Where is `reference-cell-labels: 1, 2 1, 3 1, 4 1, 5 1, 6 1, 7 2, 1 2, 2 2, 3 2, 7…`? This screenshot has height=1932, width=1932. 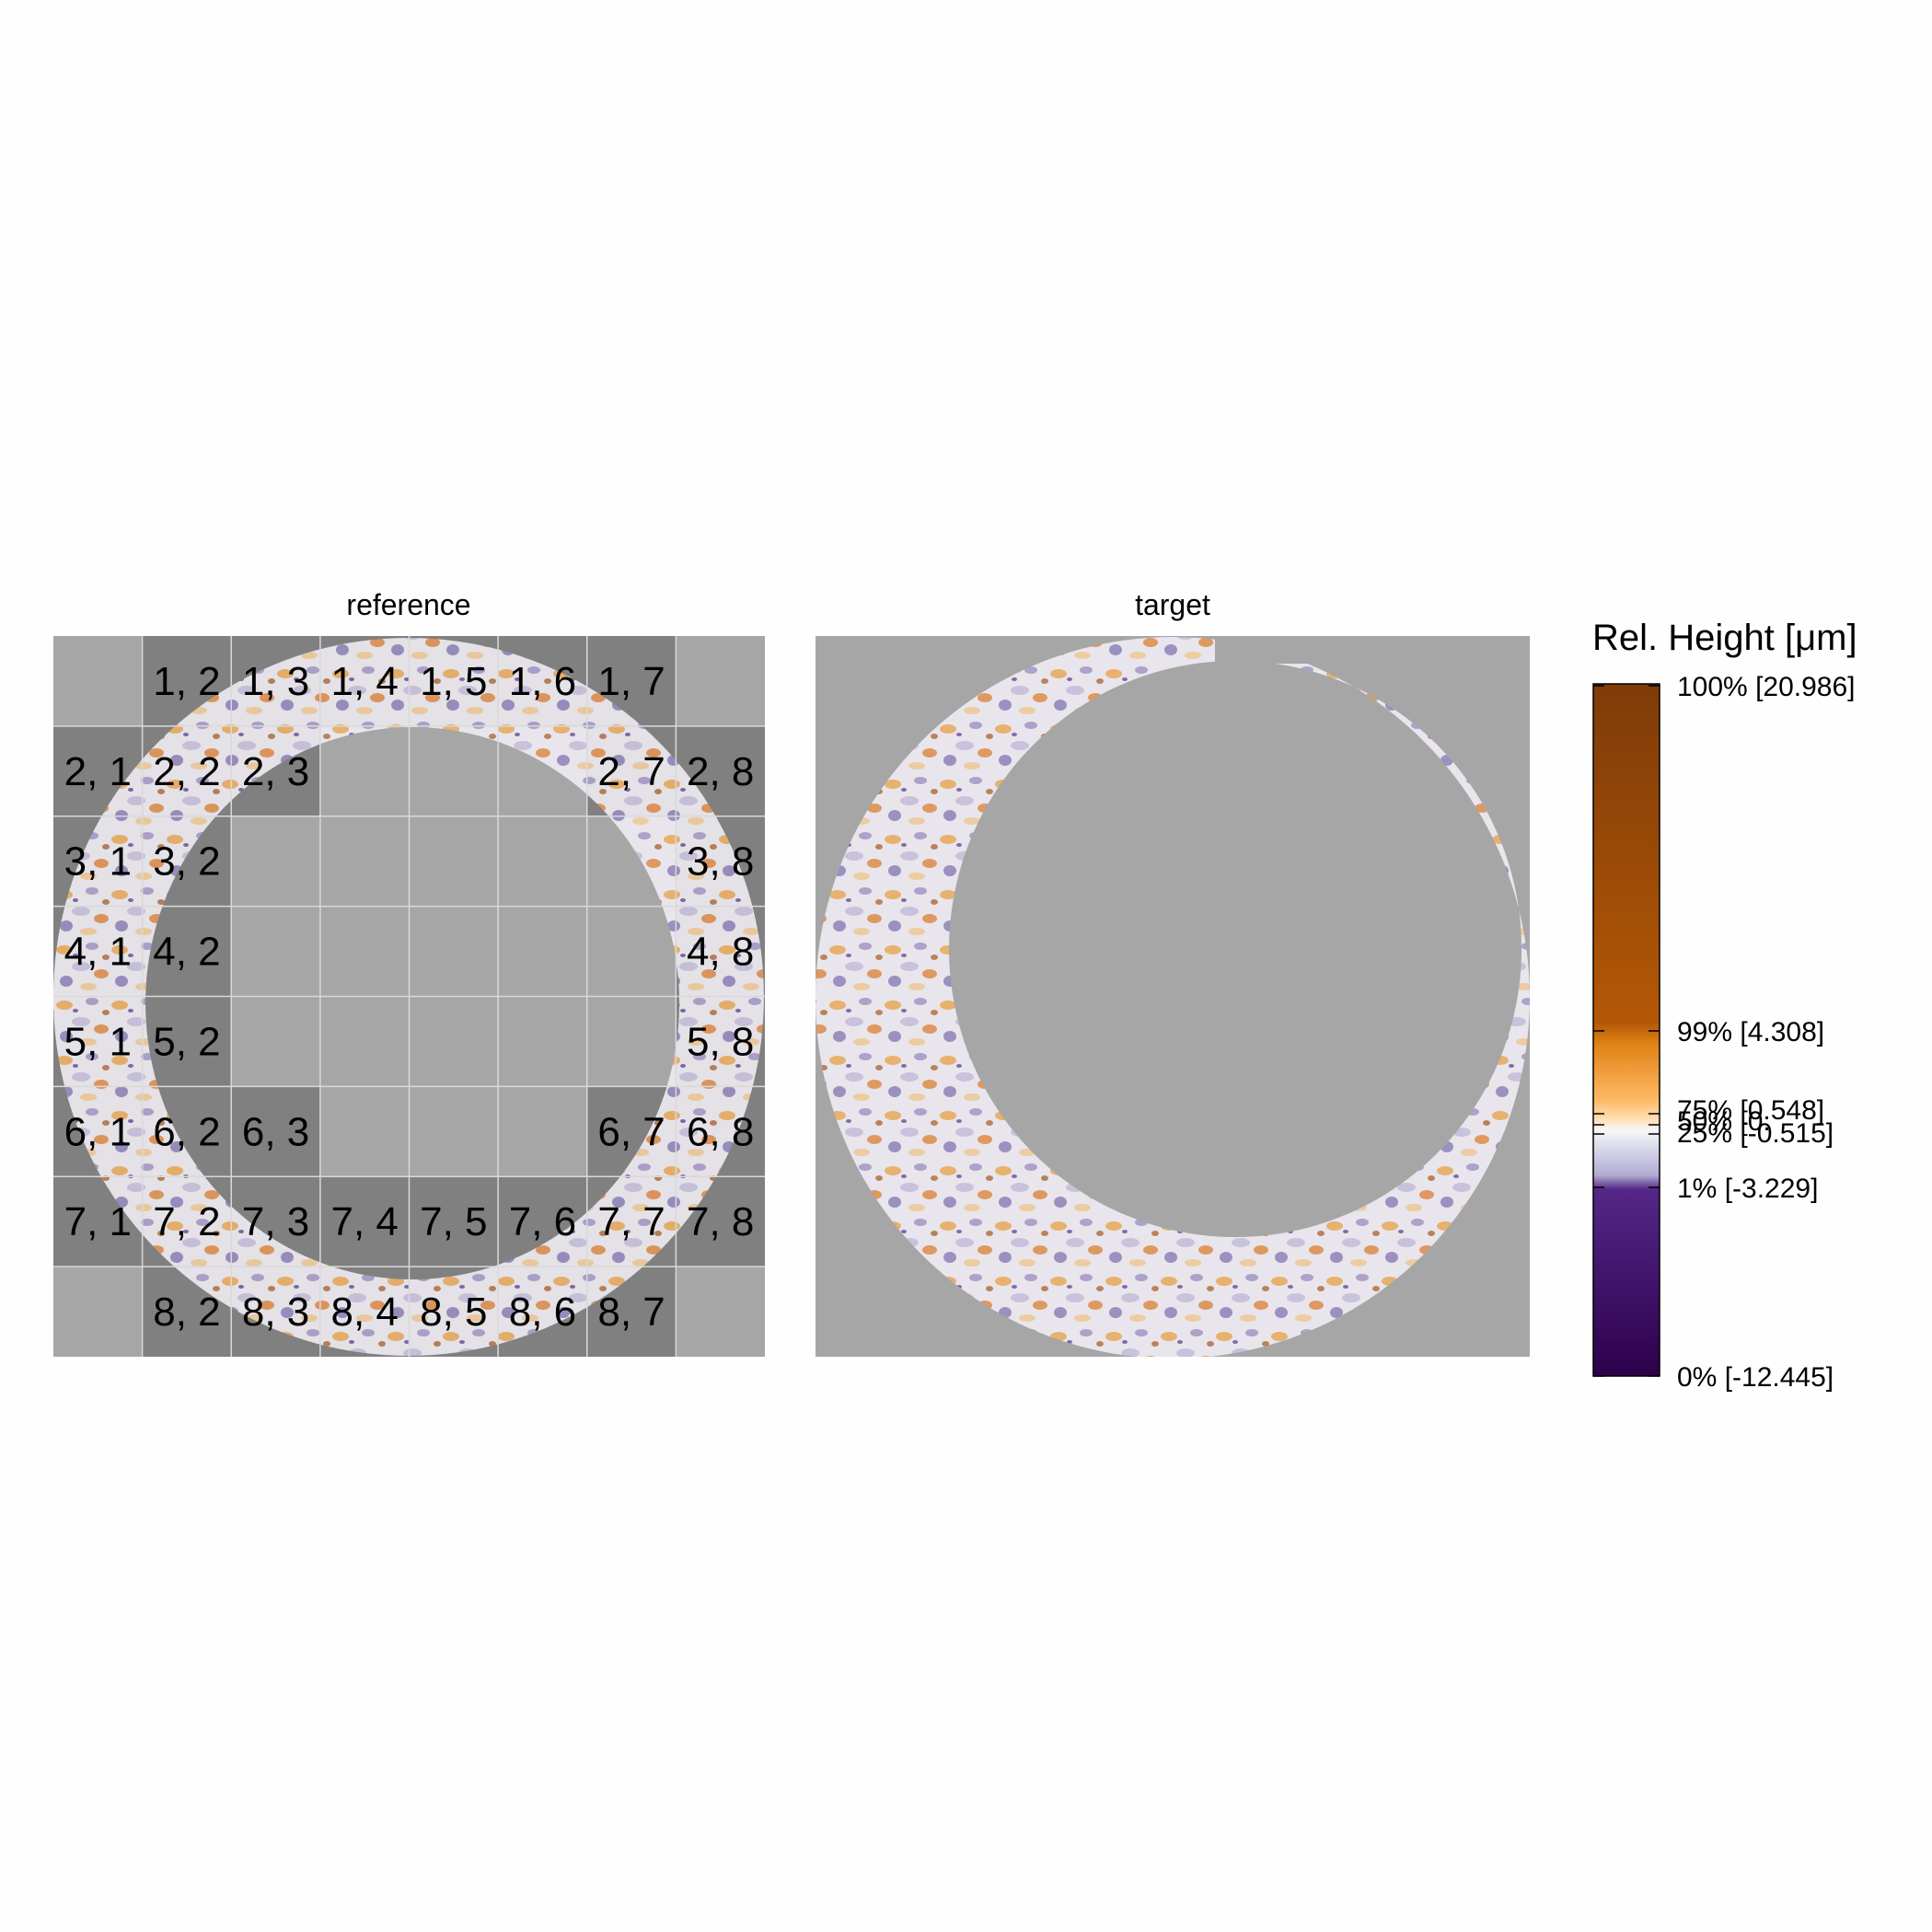 reference-cell-labels: 1, 2 1, 3 1, 4 1, 5 1, 6 1, 7 2, 1 2, 2 2, 3 2, 7… is located at coordinates (410, 997).